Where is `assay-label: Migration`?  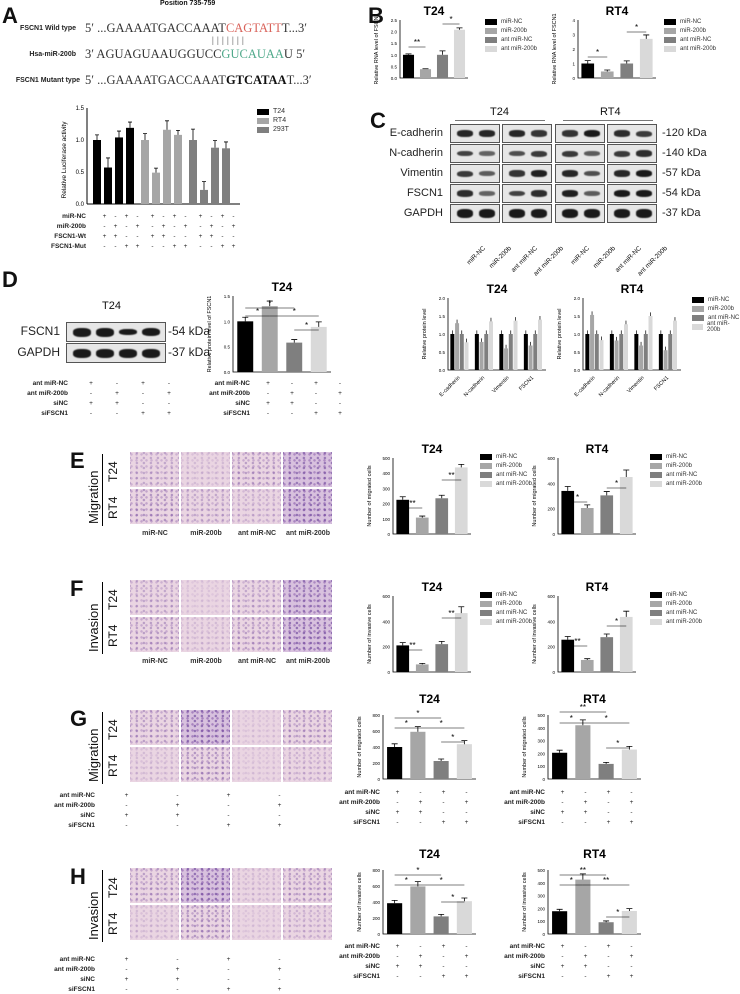 assay-label: Migration is located at coordinates (93, 755).